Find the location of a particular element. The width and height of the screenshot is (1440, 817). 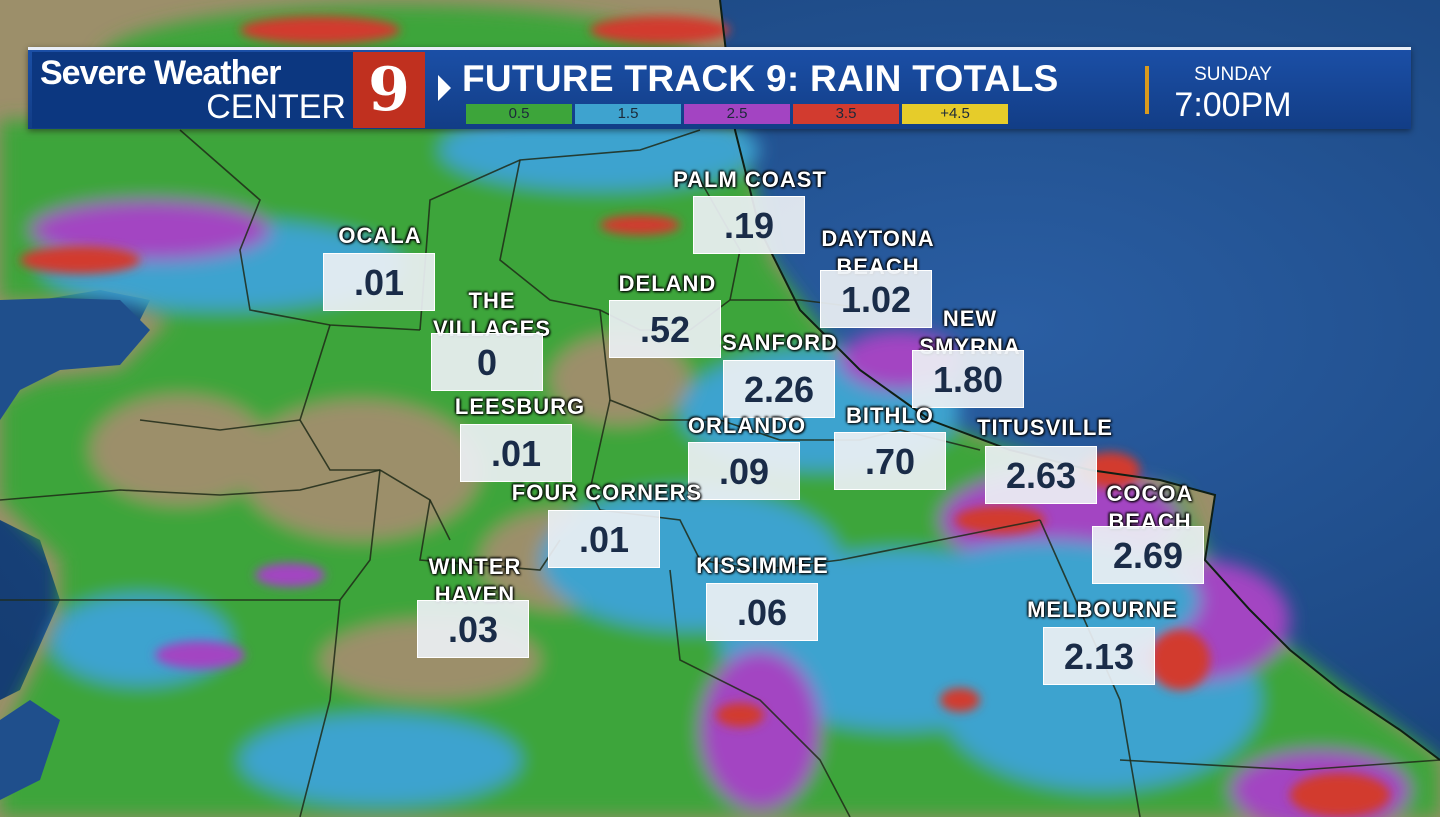

city-value-orlando: .09 is located at coordinates (744, 471).